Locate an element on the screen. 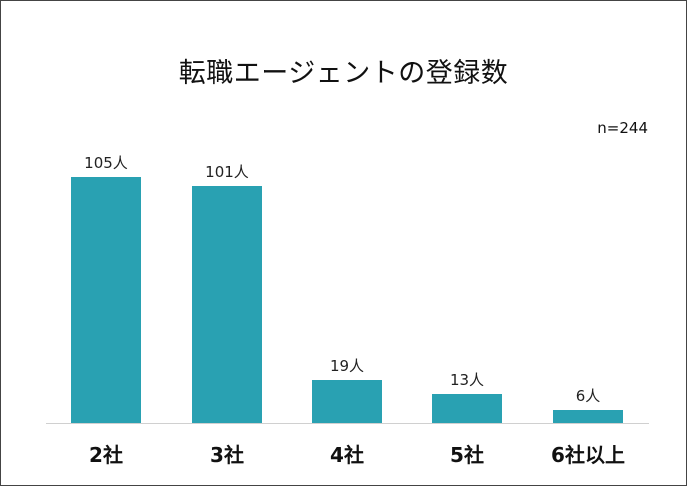  bar-2-companies is located at coordinates (106, 300).